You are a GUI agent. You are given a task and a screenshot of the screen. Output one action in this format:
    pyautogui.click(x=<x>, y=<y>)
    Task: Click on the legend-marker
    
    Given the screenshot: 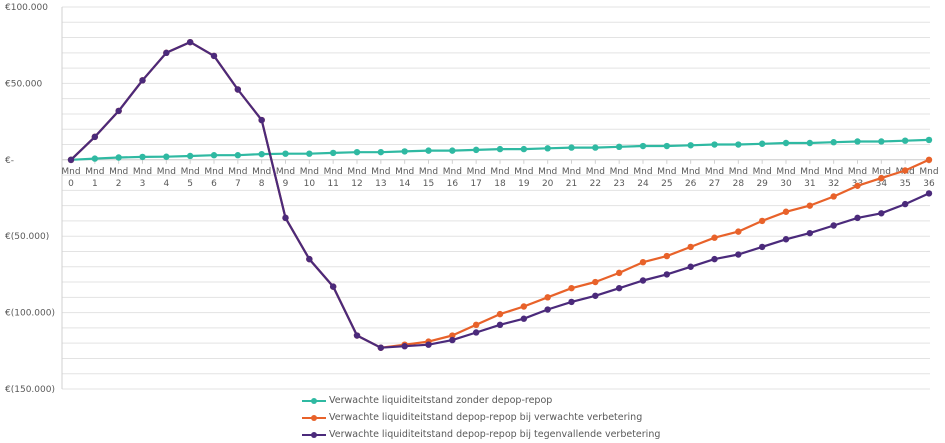 What is the action you would take?
    pyautogui.click(x=314, y=400)
    